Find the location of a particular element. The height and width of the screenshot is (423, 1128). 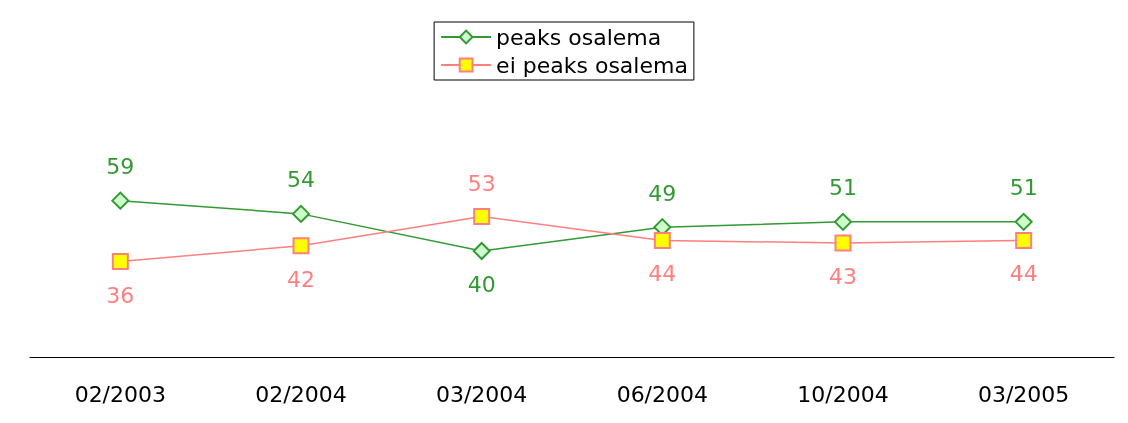

data-label: 43 is located at coordinates (843, 277).